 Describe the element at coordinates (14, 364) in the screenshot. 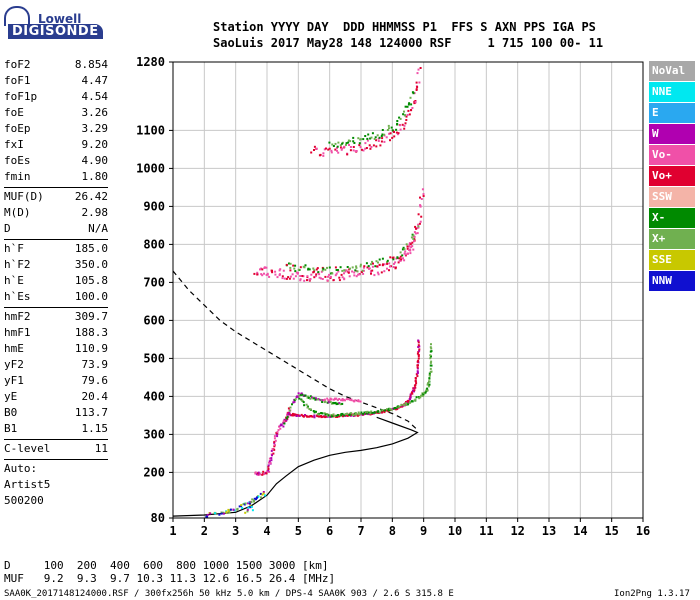

I see `param-name: yF2` at that location.